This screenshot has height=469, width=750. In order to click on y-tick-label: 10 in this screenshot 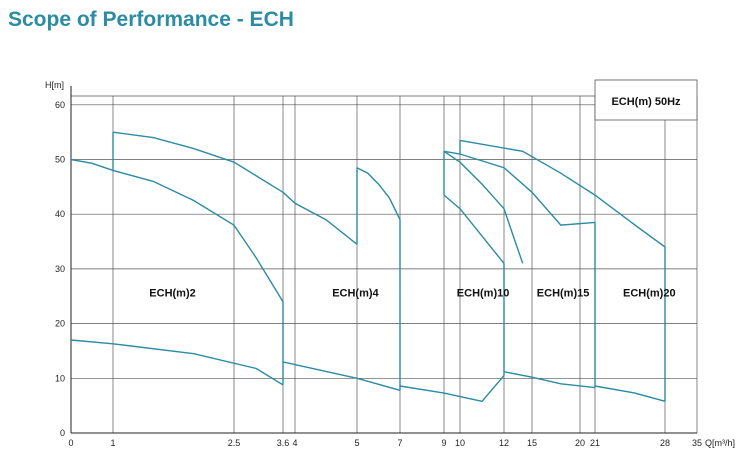, I will do `click(60, 378)`.